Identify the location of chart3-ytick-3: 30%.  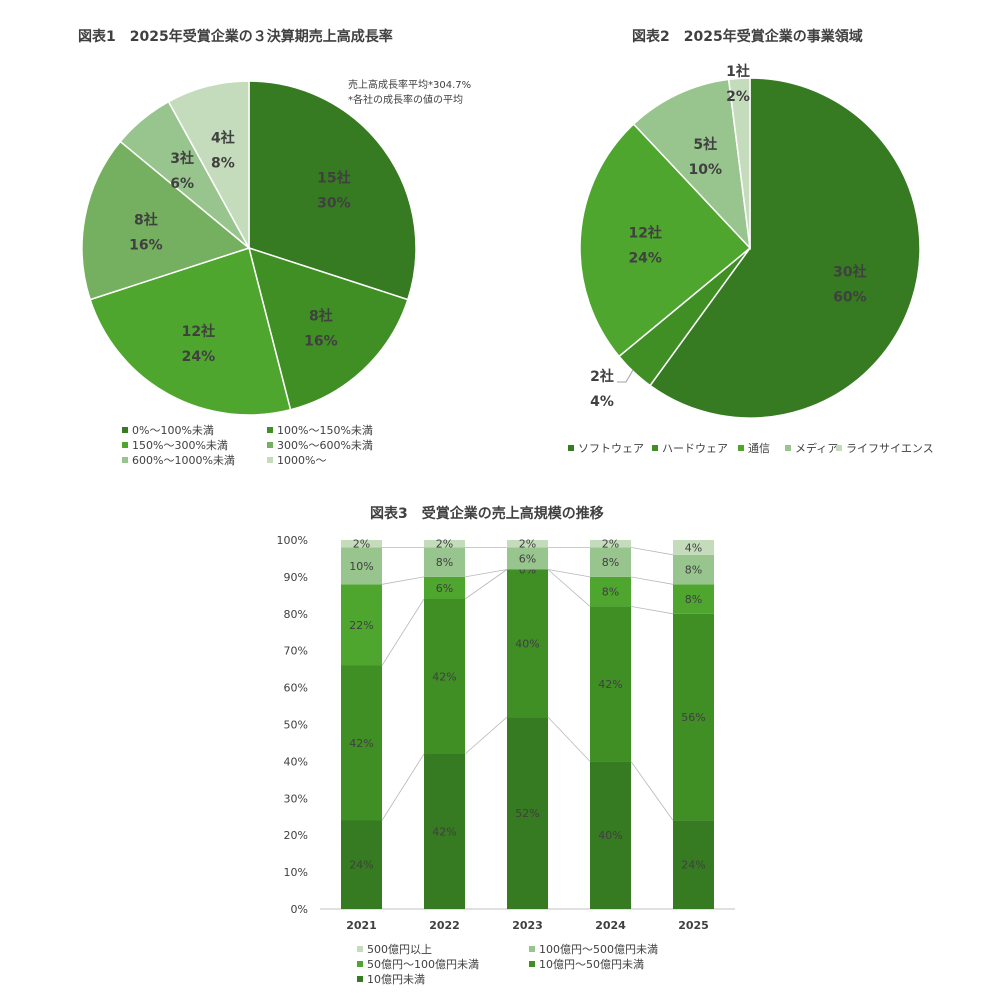
(296, 798).